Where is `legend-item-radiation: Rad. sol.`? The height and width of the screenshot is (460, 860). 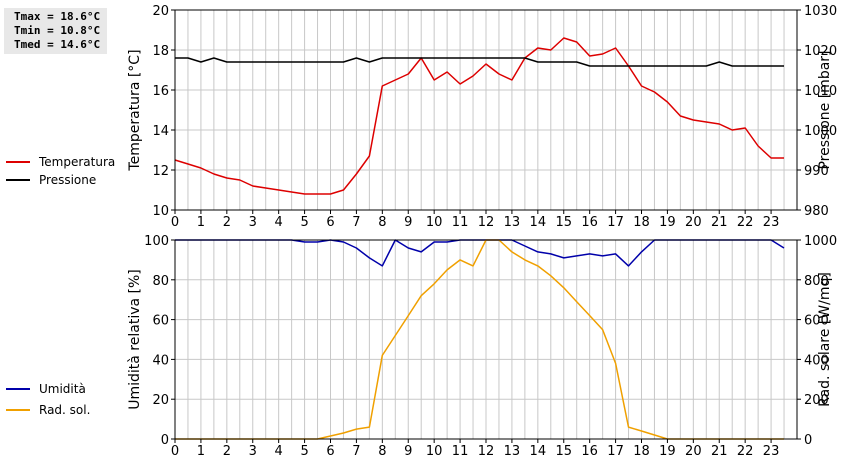 legend-item-radiation: Rad. sol. is located at coordinates (48, 410).